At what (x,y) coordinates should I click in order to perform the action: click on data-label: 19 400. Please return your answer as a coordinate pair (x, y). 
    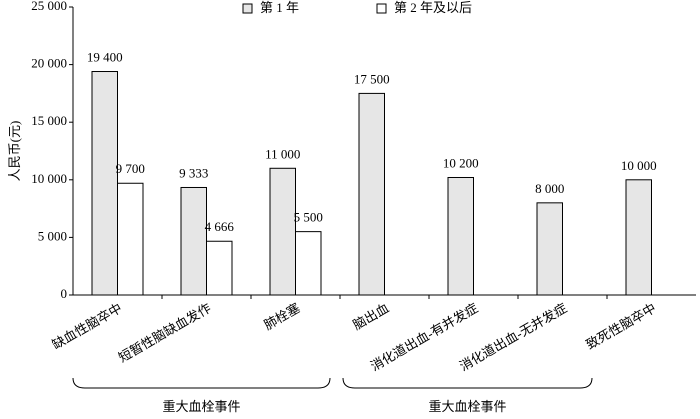
    Looking at the image, I should click on (105, 56).